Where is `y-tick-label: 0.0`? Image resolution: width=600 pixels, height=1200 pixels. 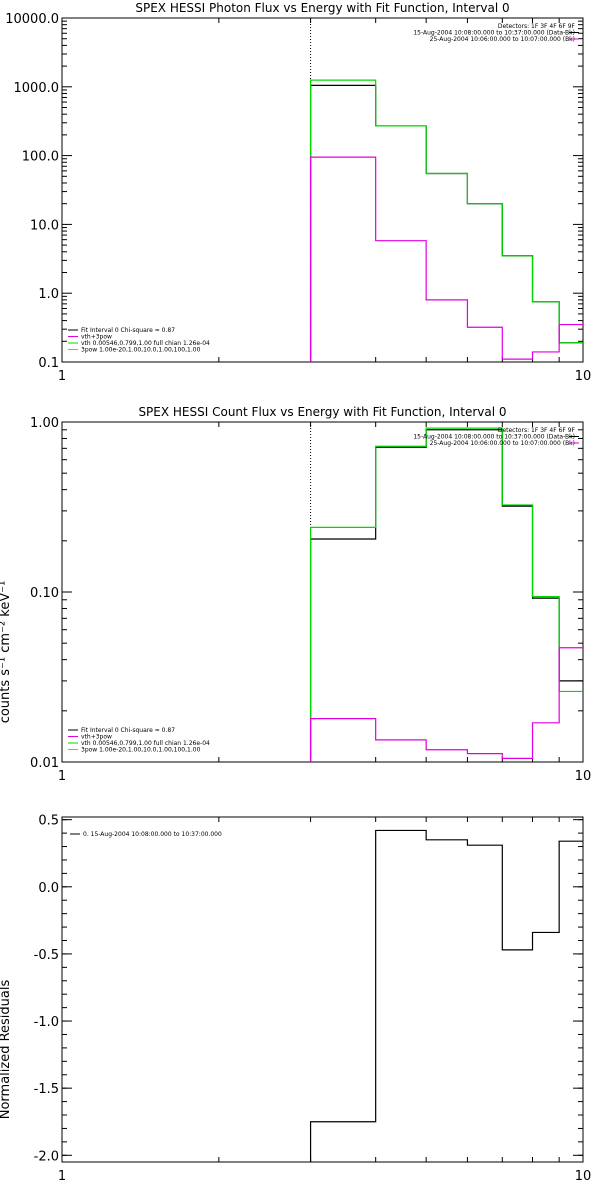
y-tick-label: 0.0 is located at coordinates (48, 888).